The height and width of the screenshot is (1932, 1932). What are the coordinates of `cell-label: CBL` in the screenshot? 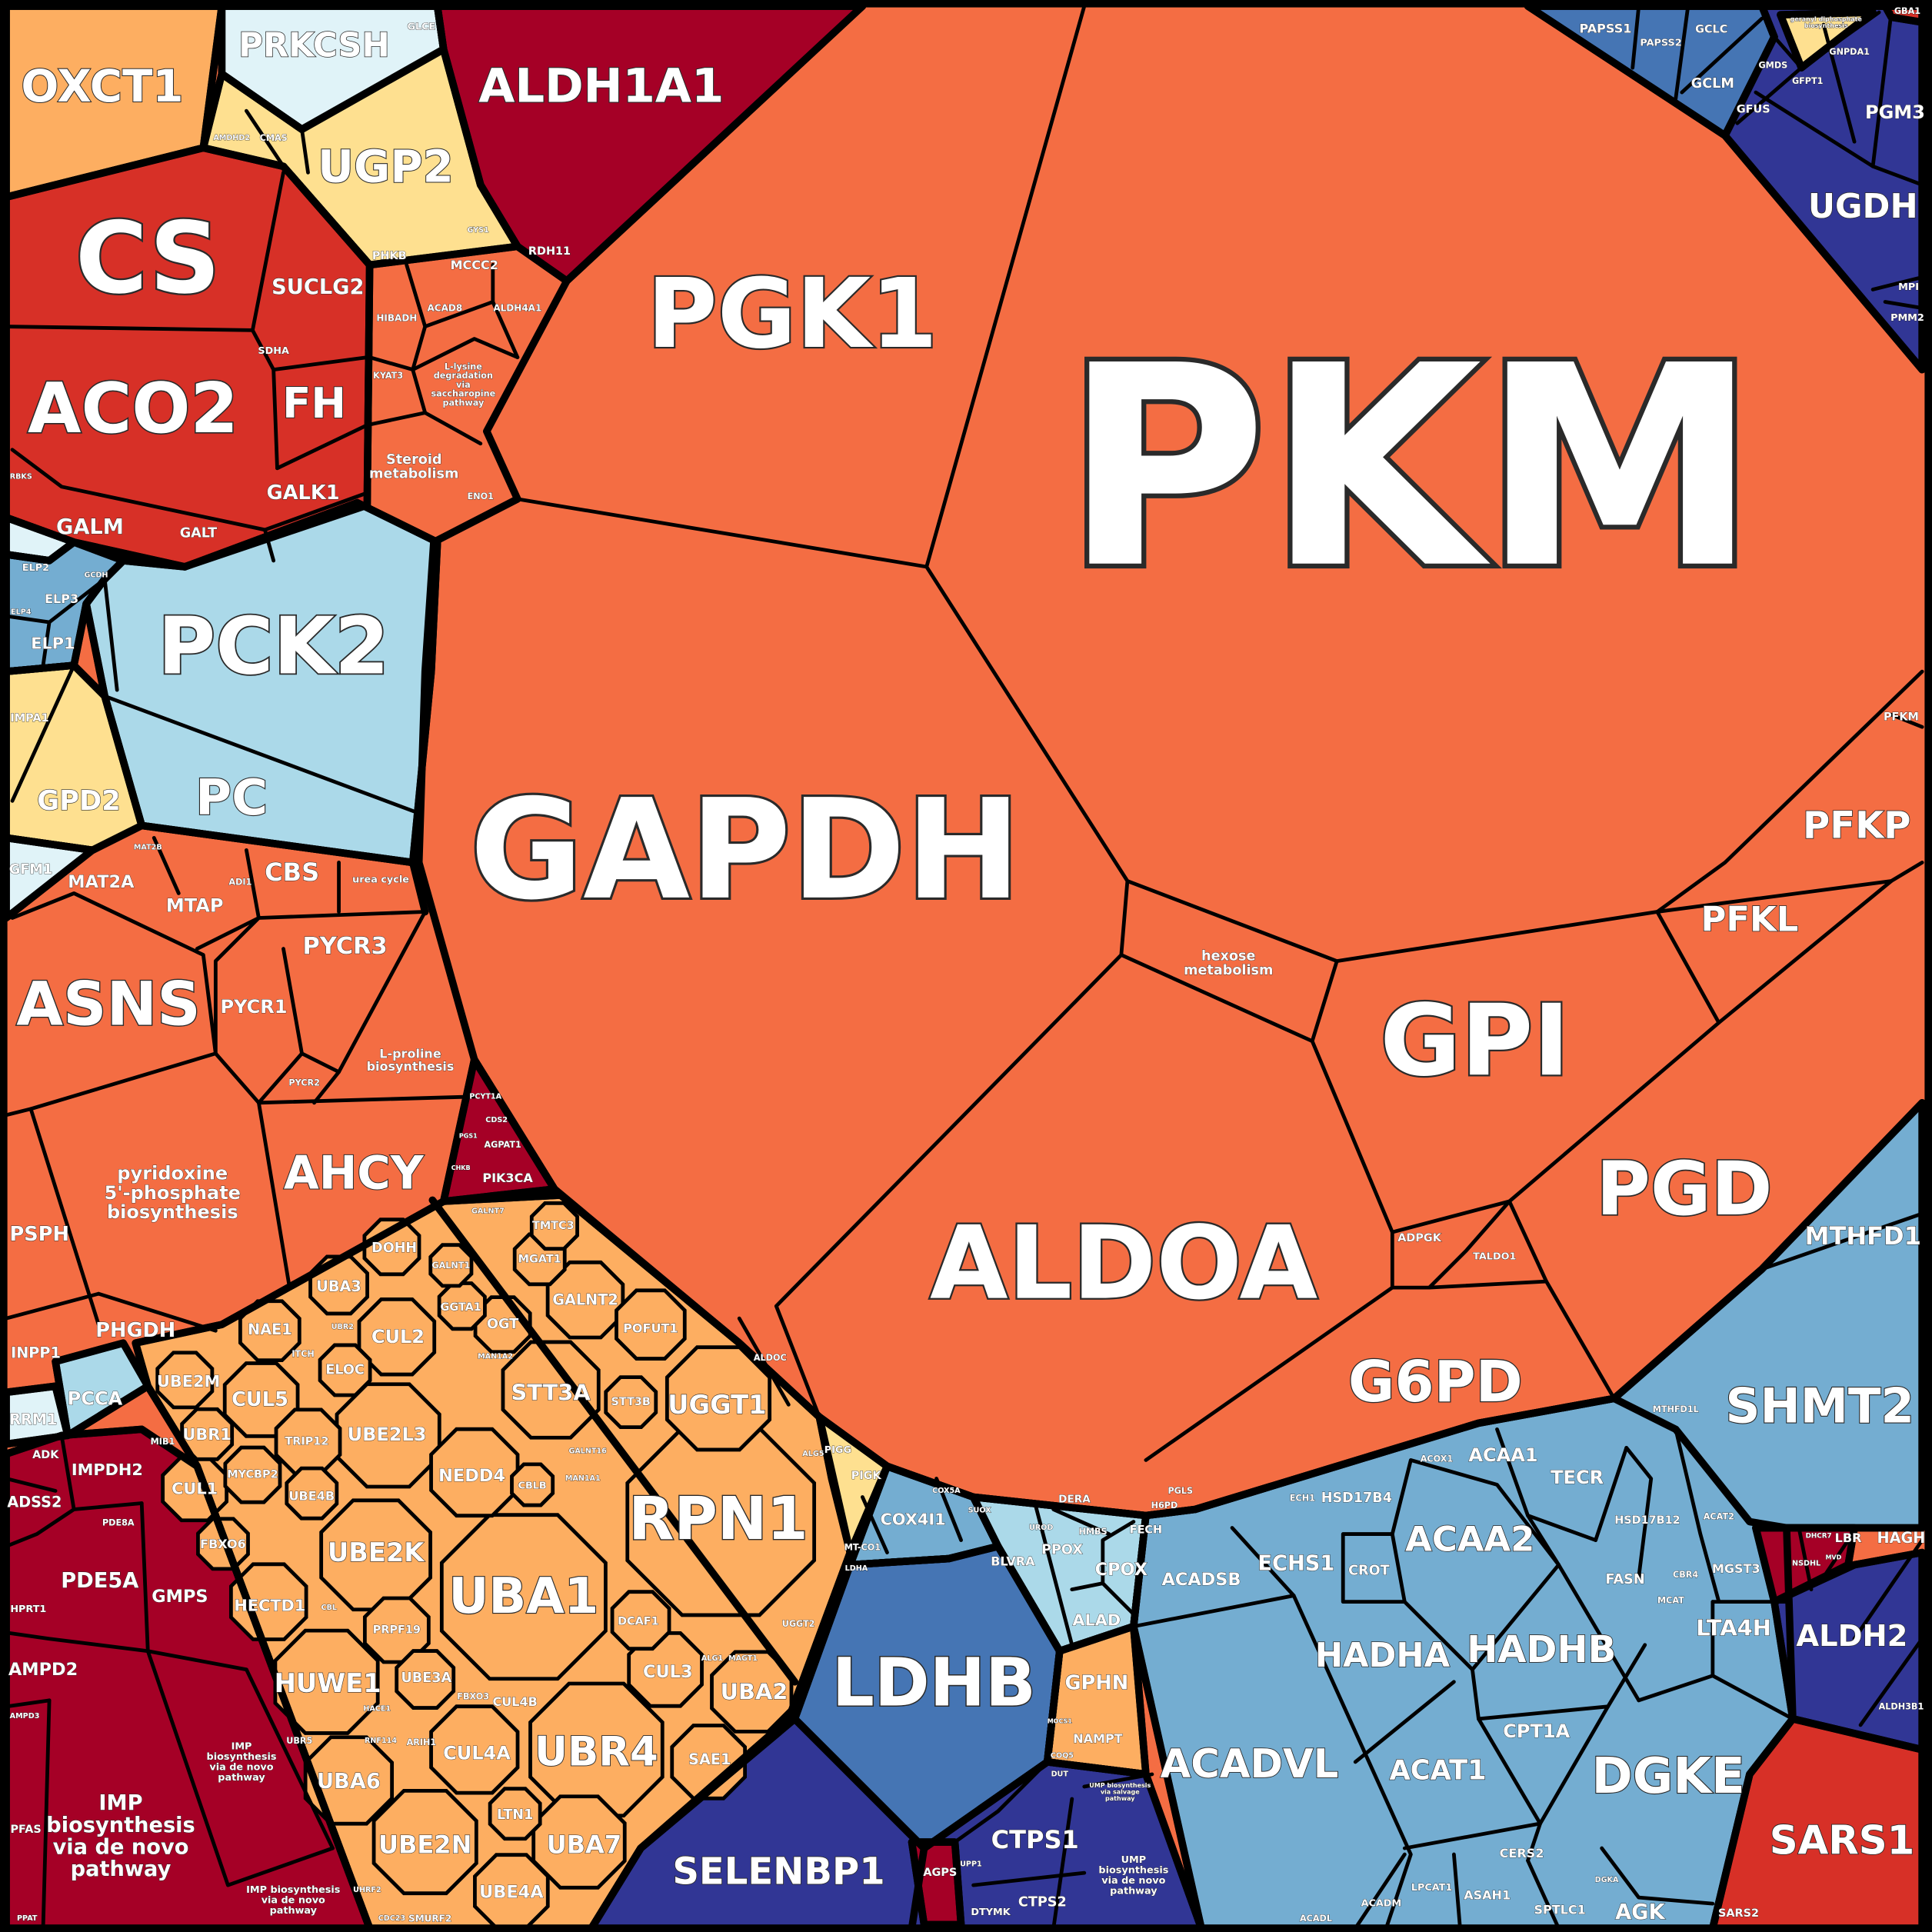 It's located at (329, 1608).